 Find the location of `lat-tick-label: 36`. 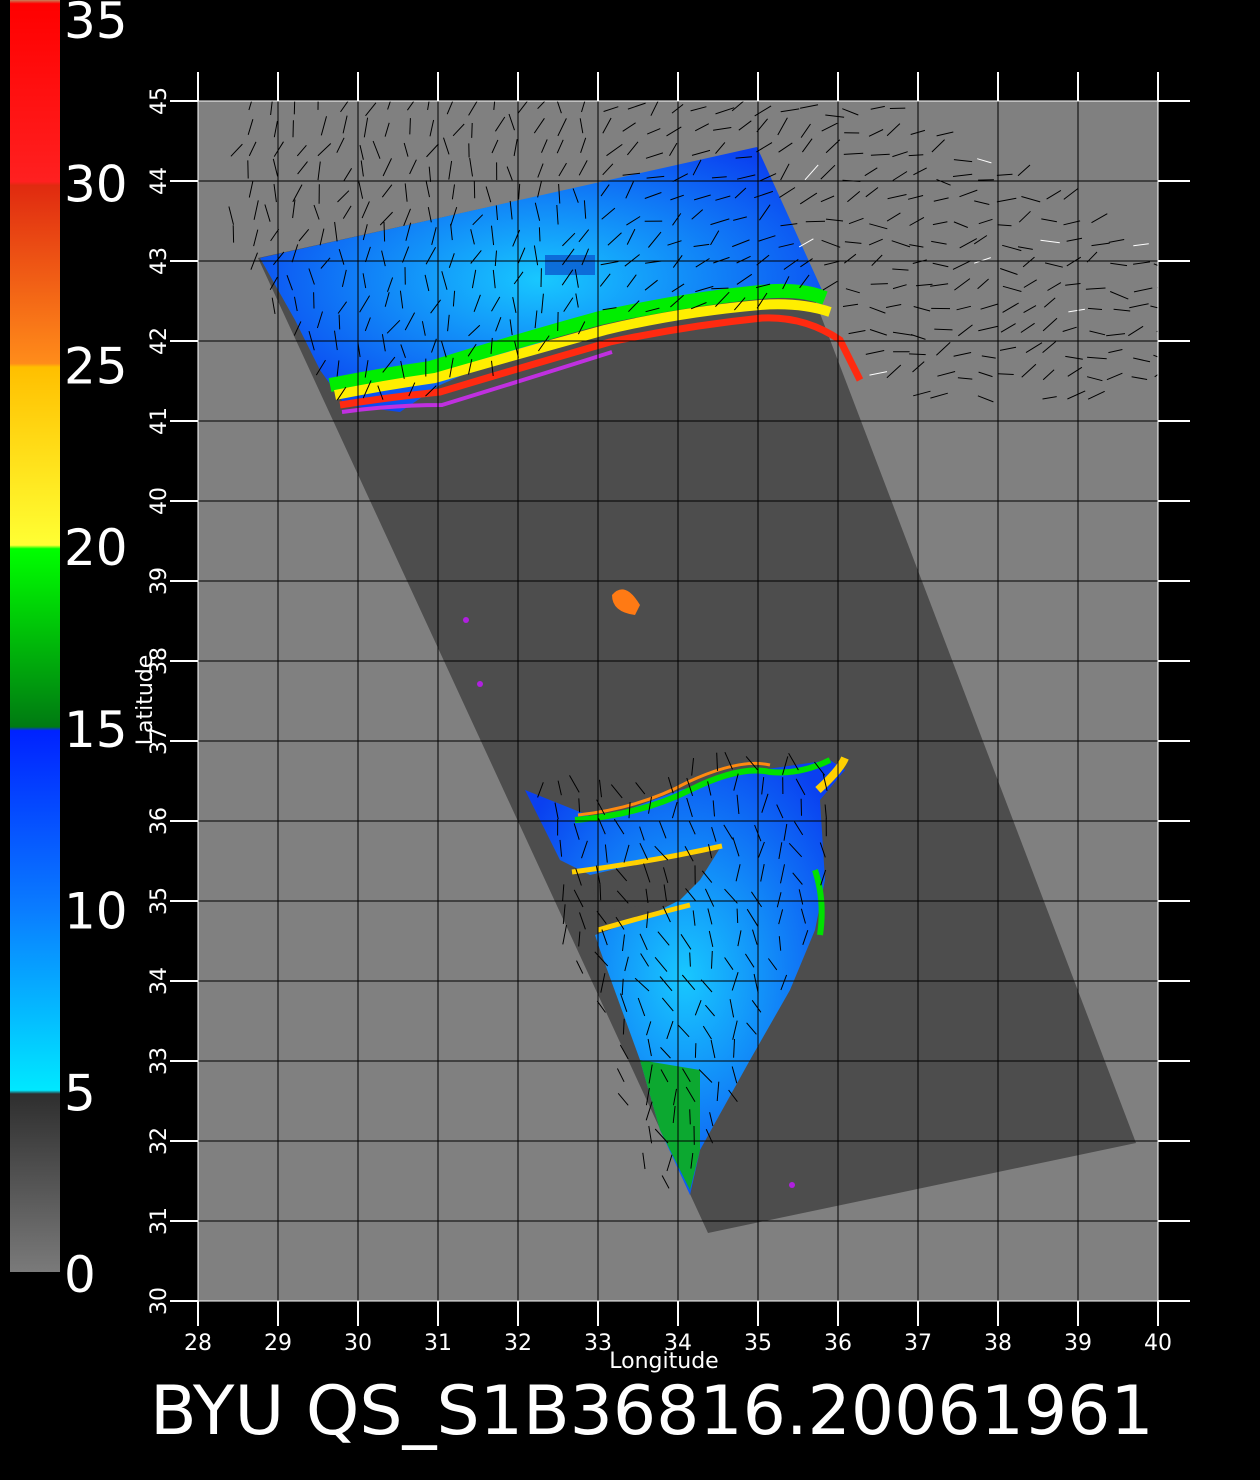

lat-tick-label: 36 is located at coordinates (159, 821).